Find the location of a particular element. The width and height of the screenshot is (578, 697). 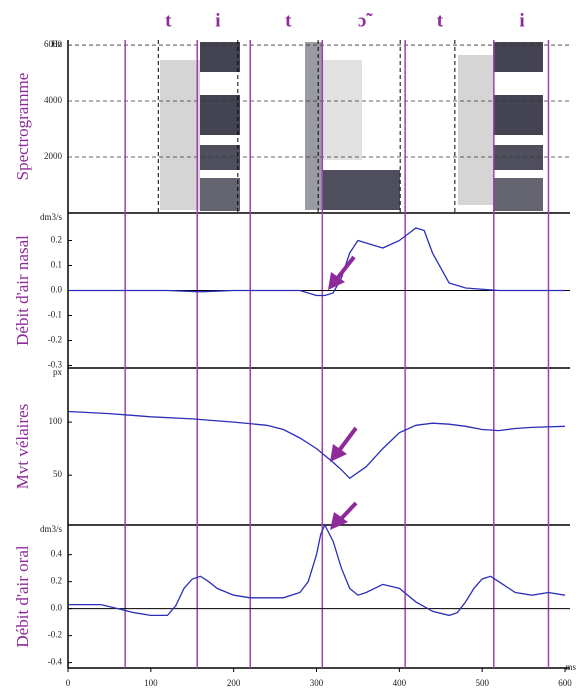

y-axis-label: Spectrogramme is located at coordinates (22, 127).